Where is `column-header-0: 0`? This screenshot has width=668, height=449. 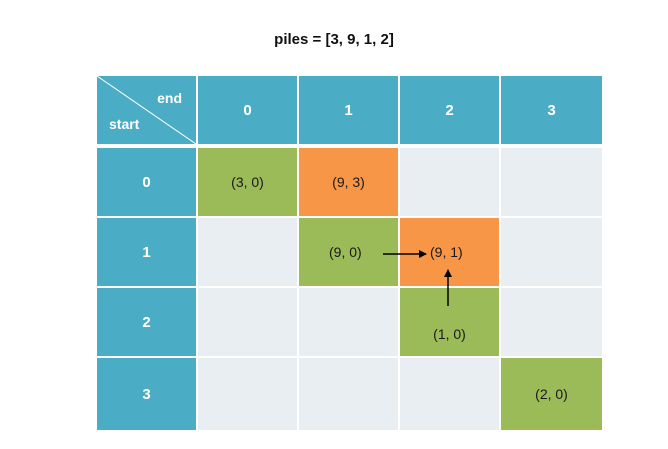 column-header-0: 0 is located at coordinates (247, 110).